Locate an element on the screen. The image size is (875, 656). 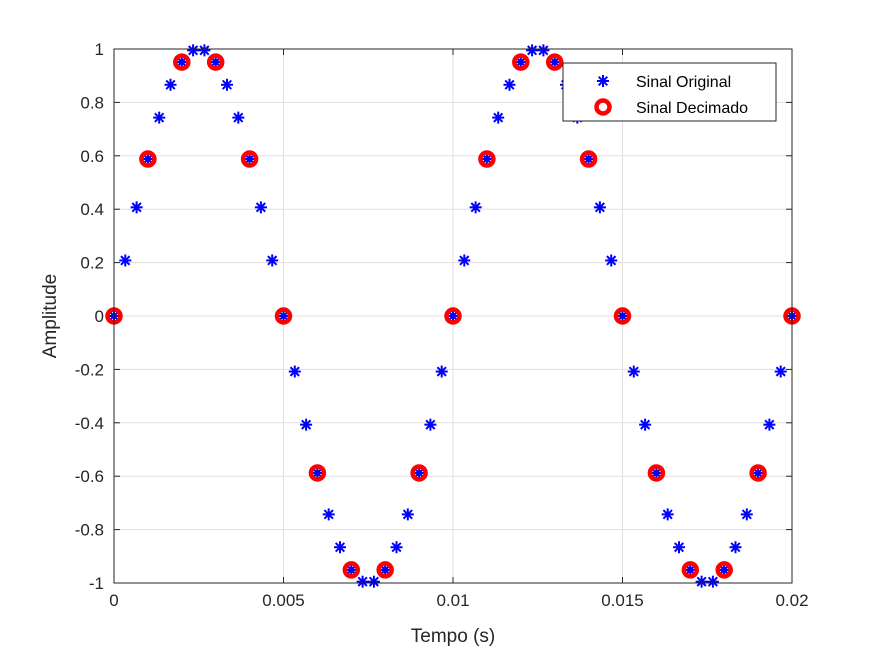
legend-marker-sinal-decimado is located at coordinates (603, 107).